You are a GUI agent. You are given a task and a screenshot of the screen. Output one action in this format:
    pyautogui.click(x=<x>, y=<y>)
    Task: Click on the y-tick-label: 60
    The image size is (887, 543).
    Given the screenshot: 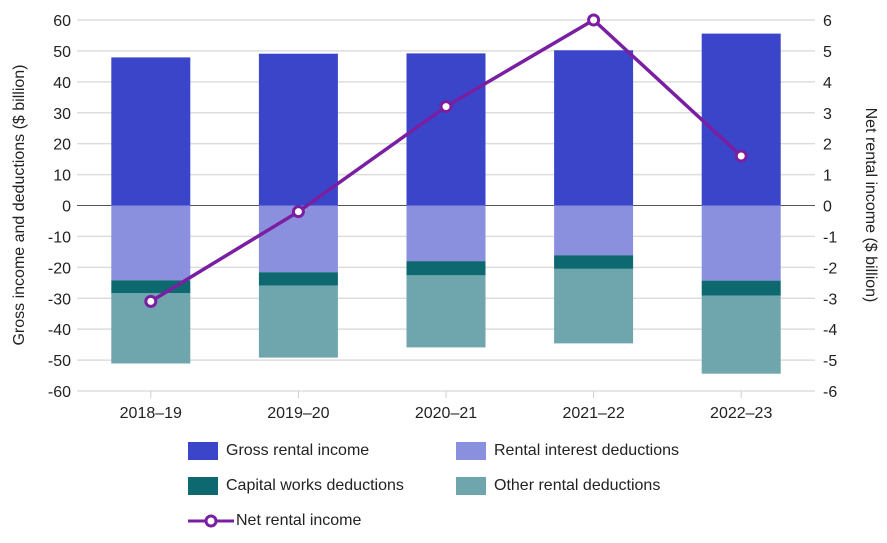 What is the action you would take?
    pyautogui.click(x=62, y=21)
    